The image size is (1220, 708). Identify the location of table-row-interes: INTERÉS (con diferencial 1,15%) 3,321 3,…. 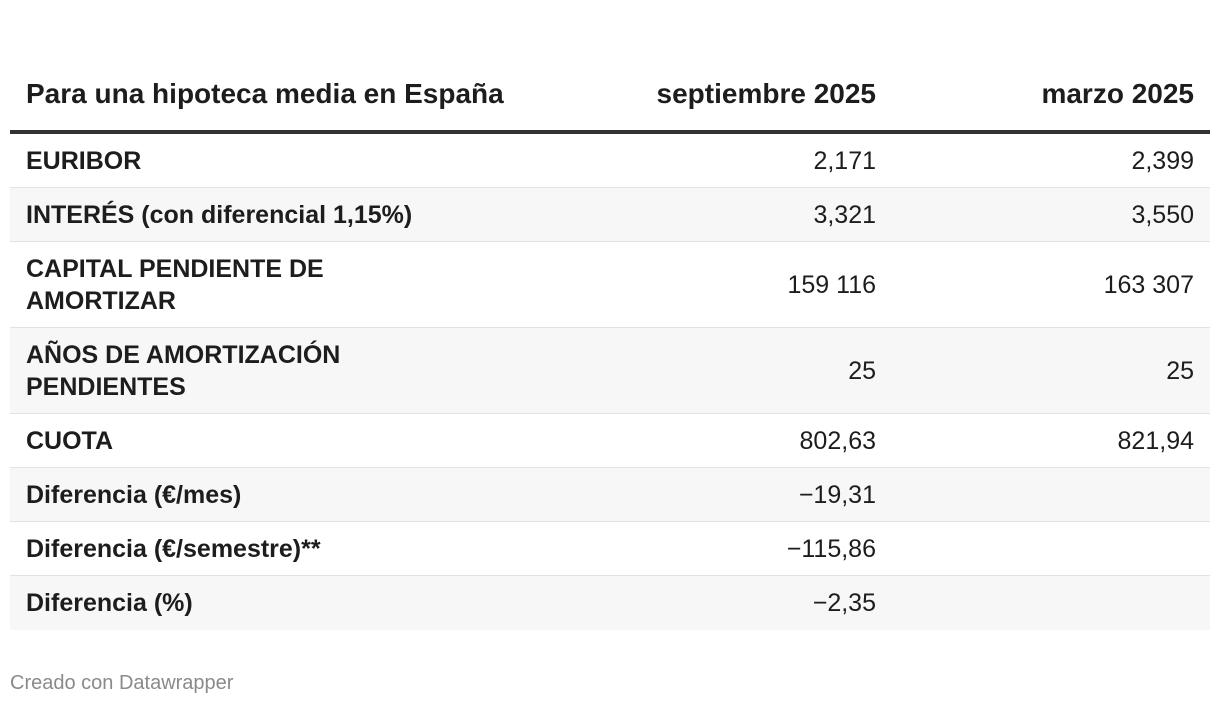
(610, 215).